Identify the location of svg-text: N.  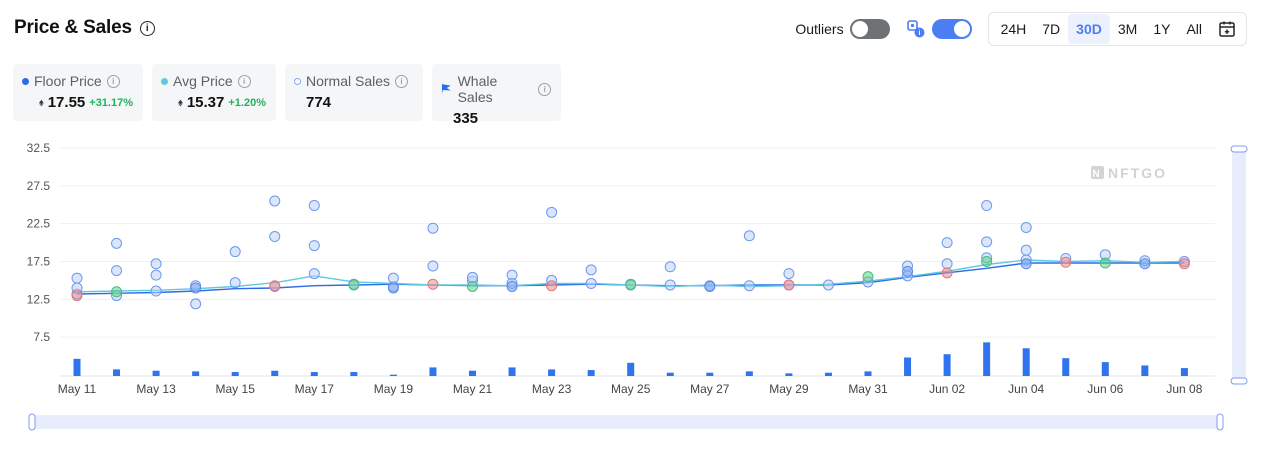
(1095, 174).